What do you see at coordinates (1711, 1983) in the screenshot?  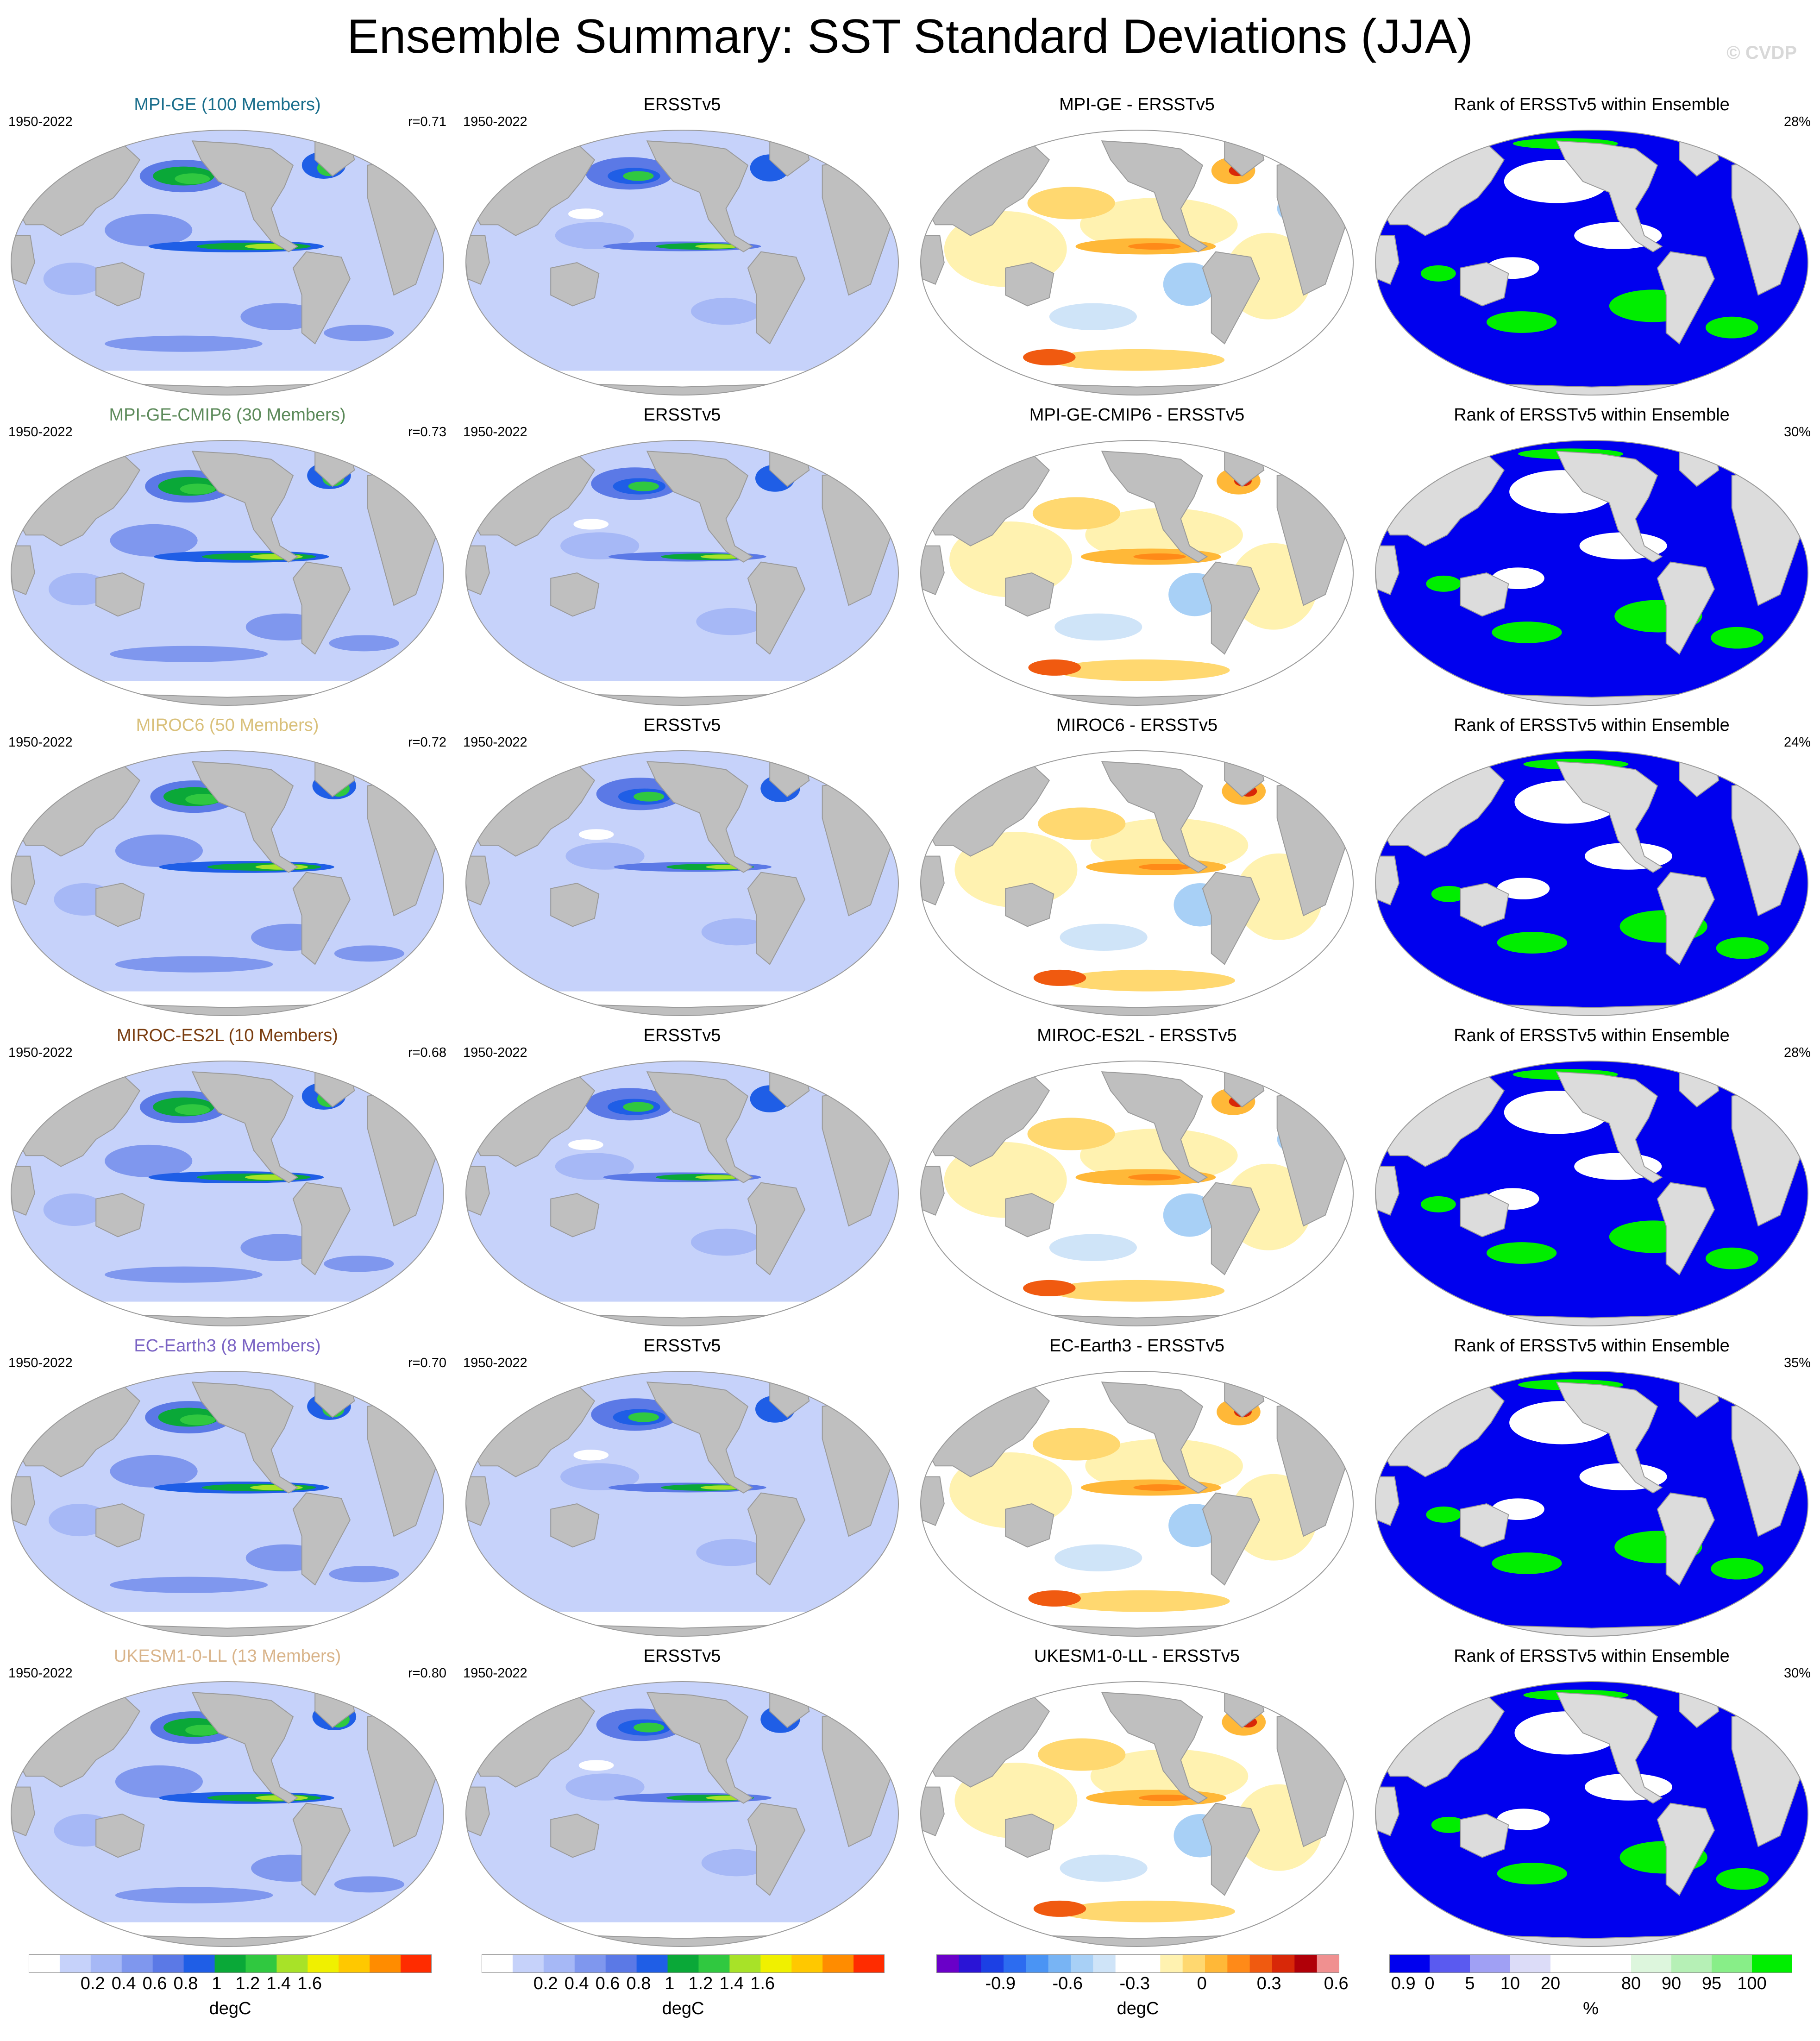 I see `colorbar-tick: 95` at bounding box center [1711, 1983].